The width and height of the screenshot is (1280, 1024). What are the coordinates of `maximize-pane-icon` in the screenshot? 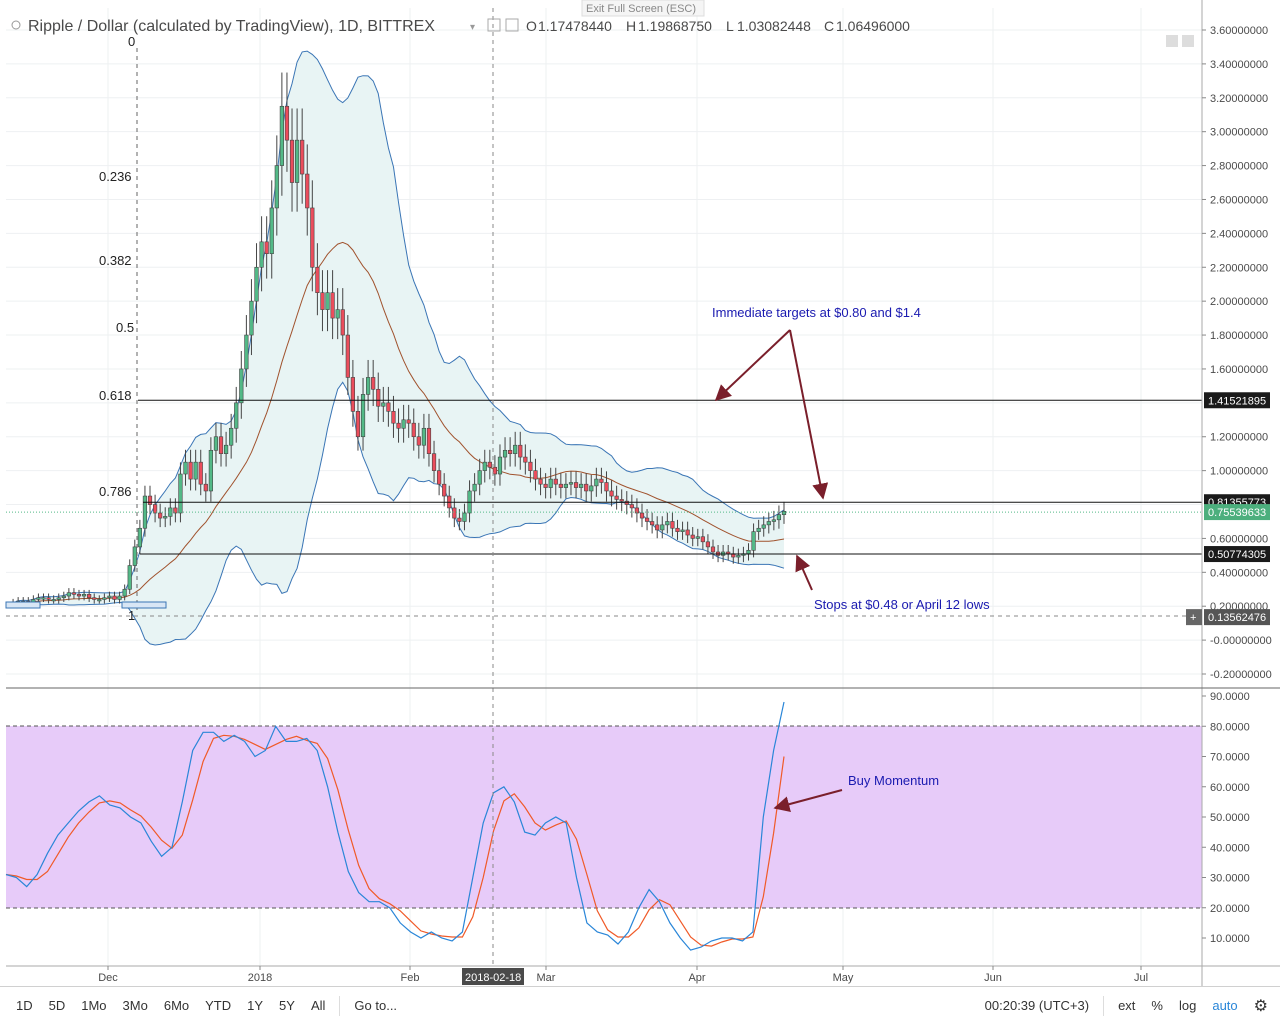 It's located at (1172, 41).